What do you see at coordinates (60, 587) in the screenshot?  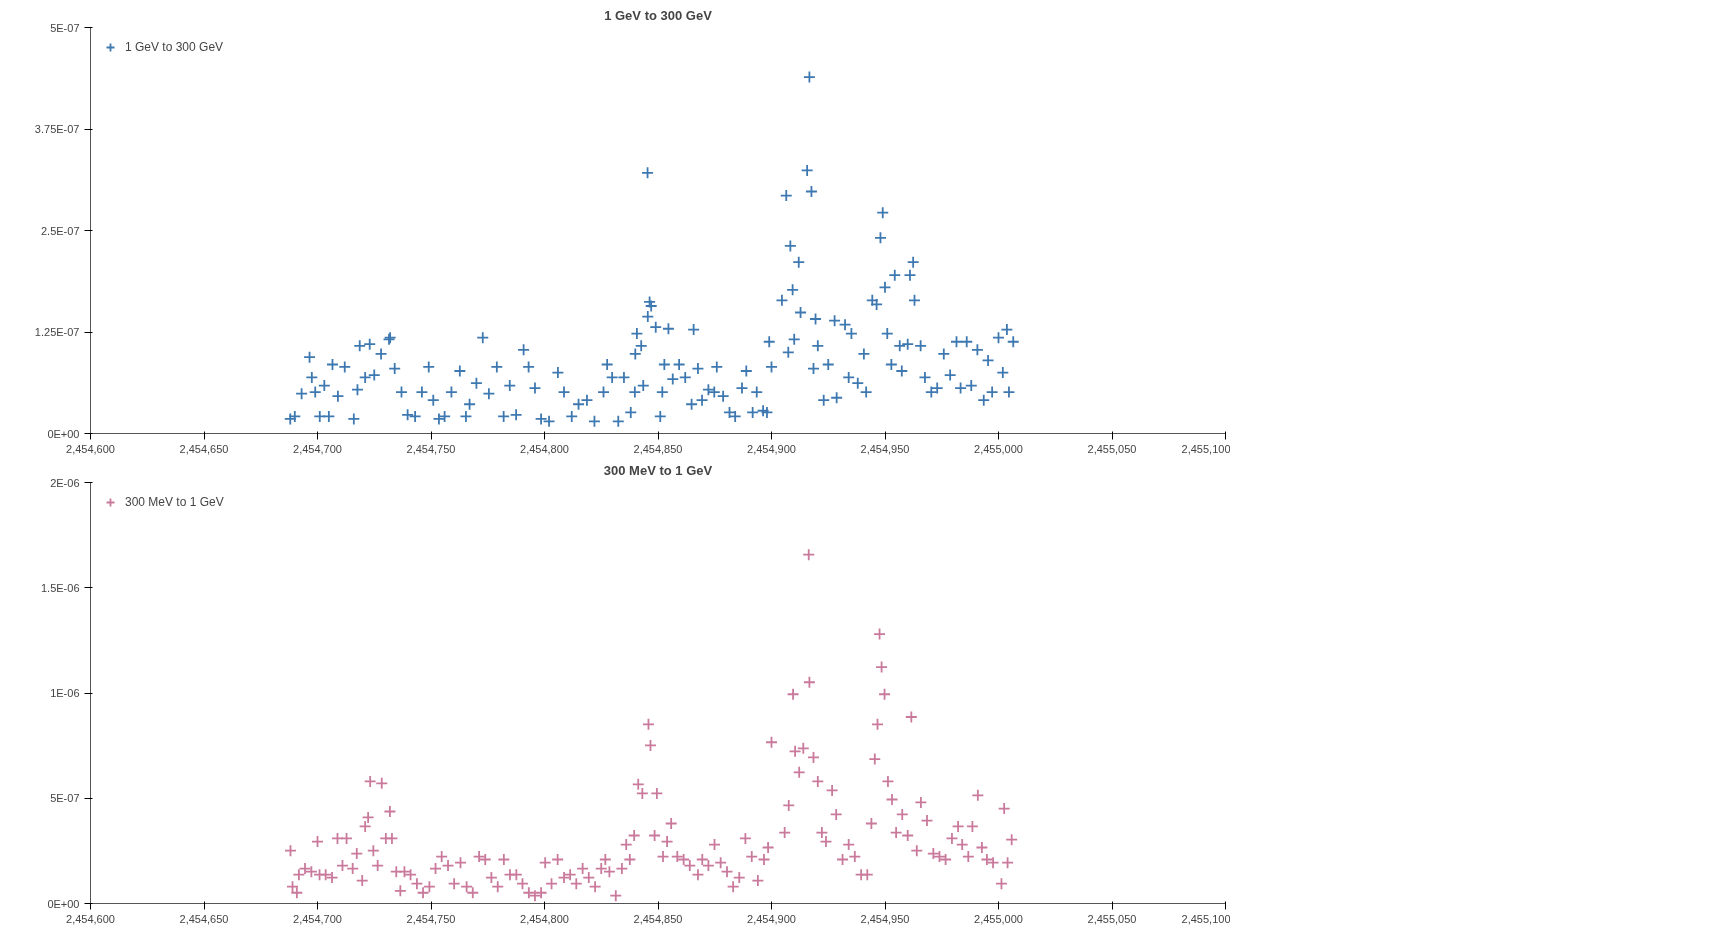 I see `y-tick-label: 1.5E-06` at bounding box center [60, 587].